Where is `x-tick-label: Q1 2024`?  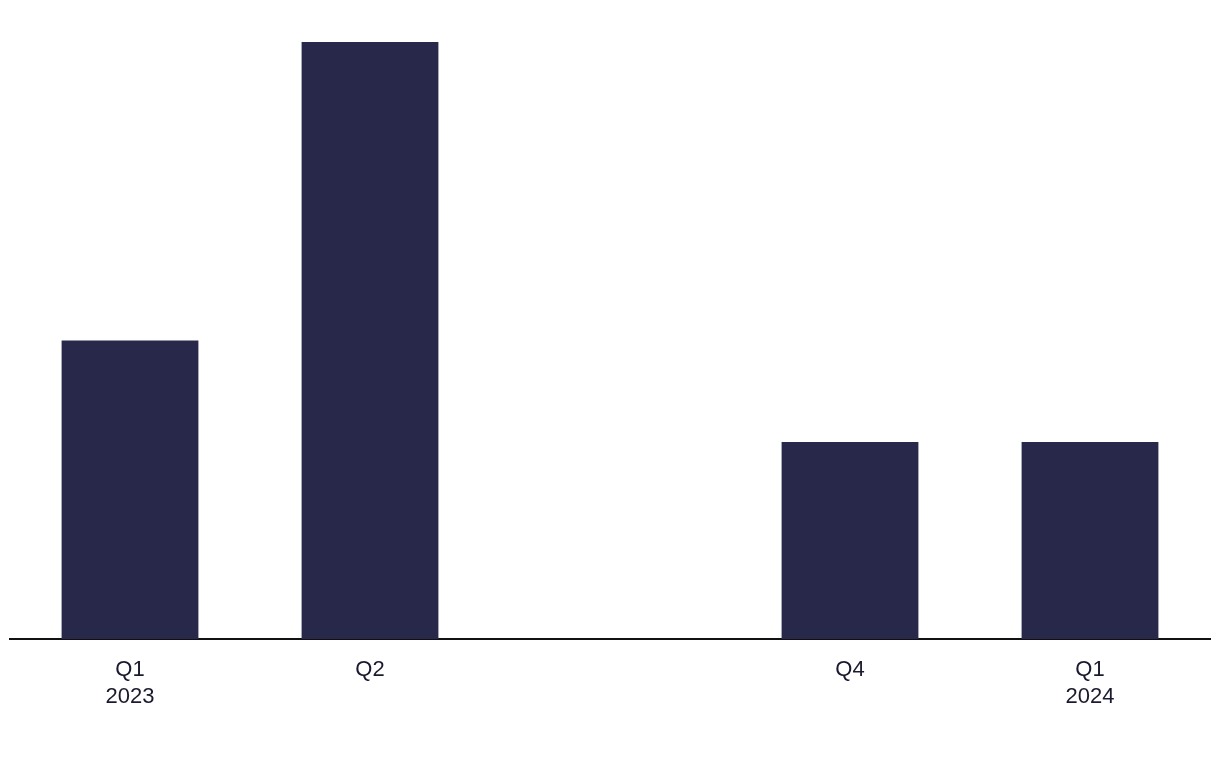
x-tick-label: Q1 2024 is located at coordinates (1090, 682).